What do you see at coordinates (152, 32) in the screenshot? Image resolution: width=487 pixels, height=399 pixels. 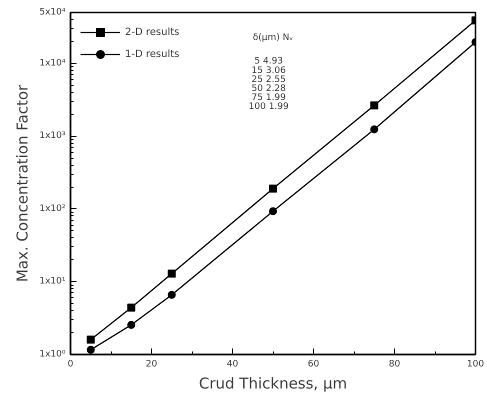 I see `legend-label: 2-D results` at bounding box center [152, 32].